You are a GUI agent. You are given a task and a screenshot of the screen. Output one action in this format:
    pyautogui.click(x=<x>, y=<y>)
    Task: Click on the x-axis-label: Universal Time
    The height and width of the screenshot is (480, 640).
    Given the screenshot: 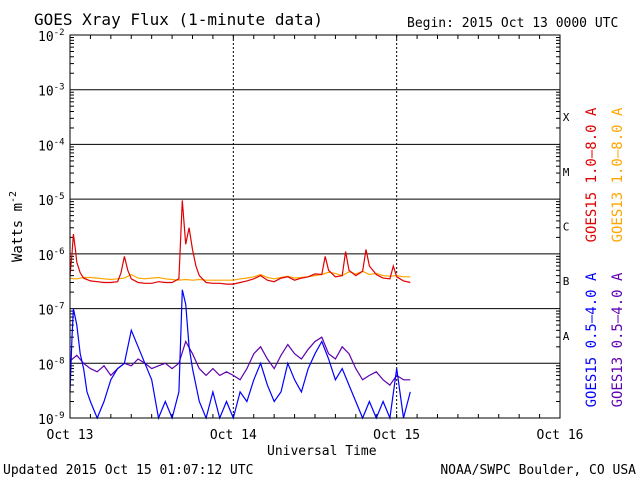 What is the action you would take?
    pyautogui.click(x=322, y=451)
    